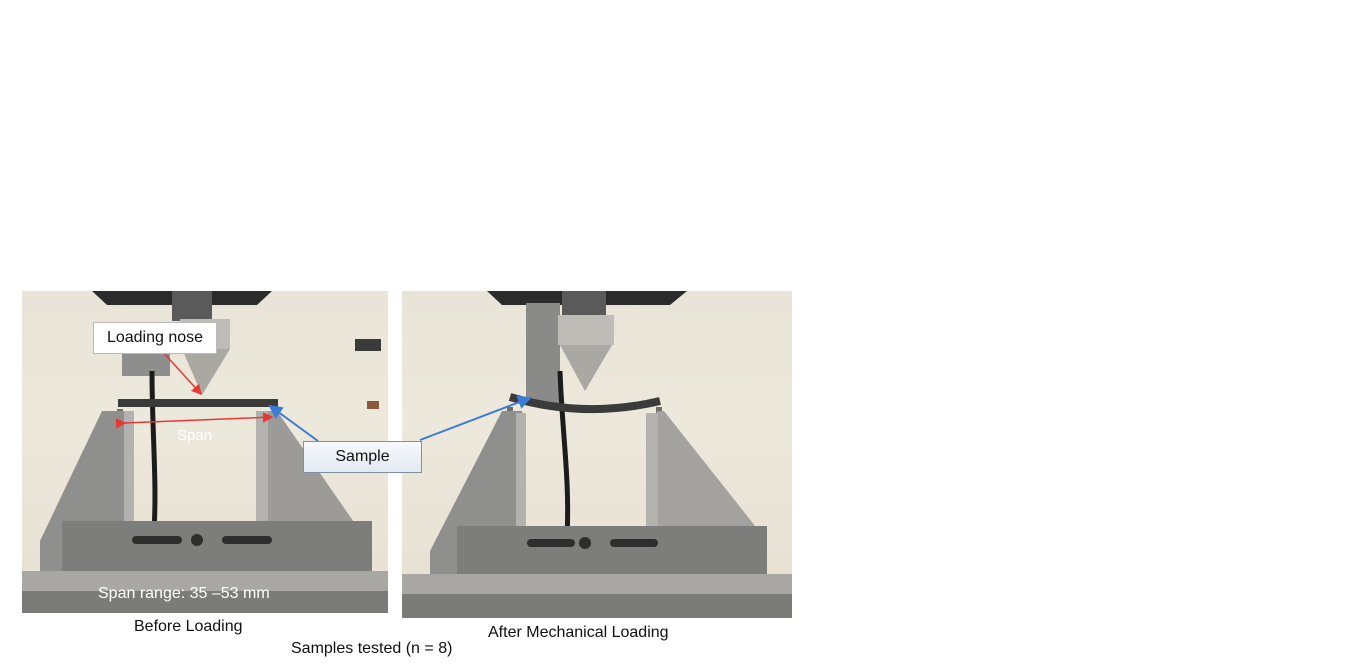 The width and height of the screenshot is (1345, 670). What do you see at coordinates (195, 435) in the screenshot?
I see `span-label: Span` at bounding box center [195, 435].